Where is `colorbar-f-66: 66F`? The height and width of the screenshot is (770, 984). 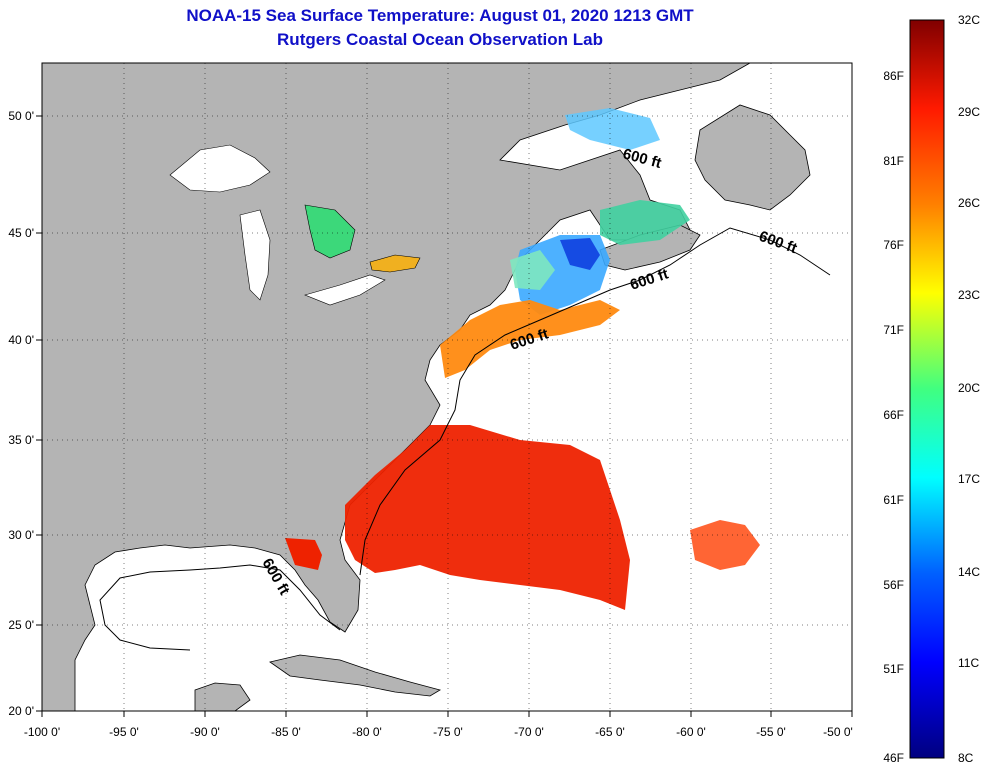
colorbar-f-66: 66F is located at coordinates (893, 415).